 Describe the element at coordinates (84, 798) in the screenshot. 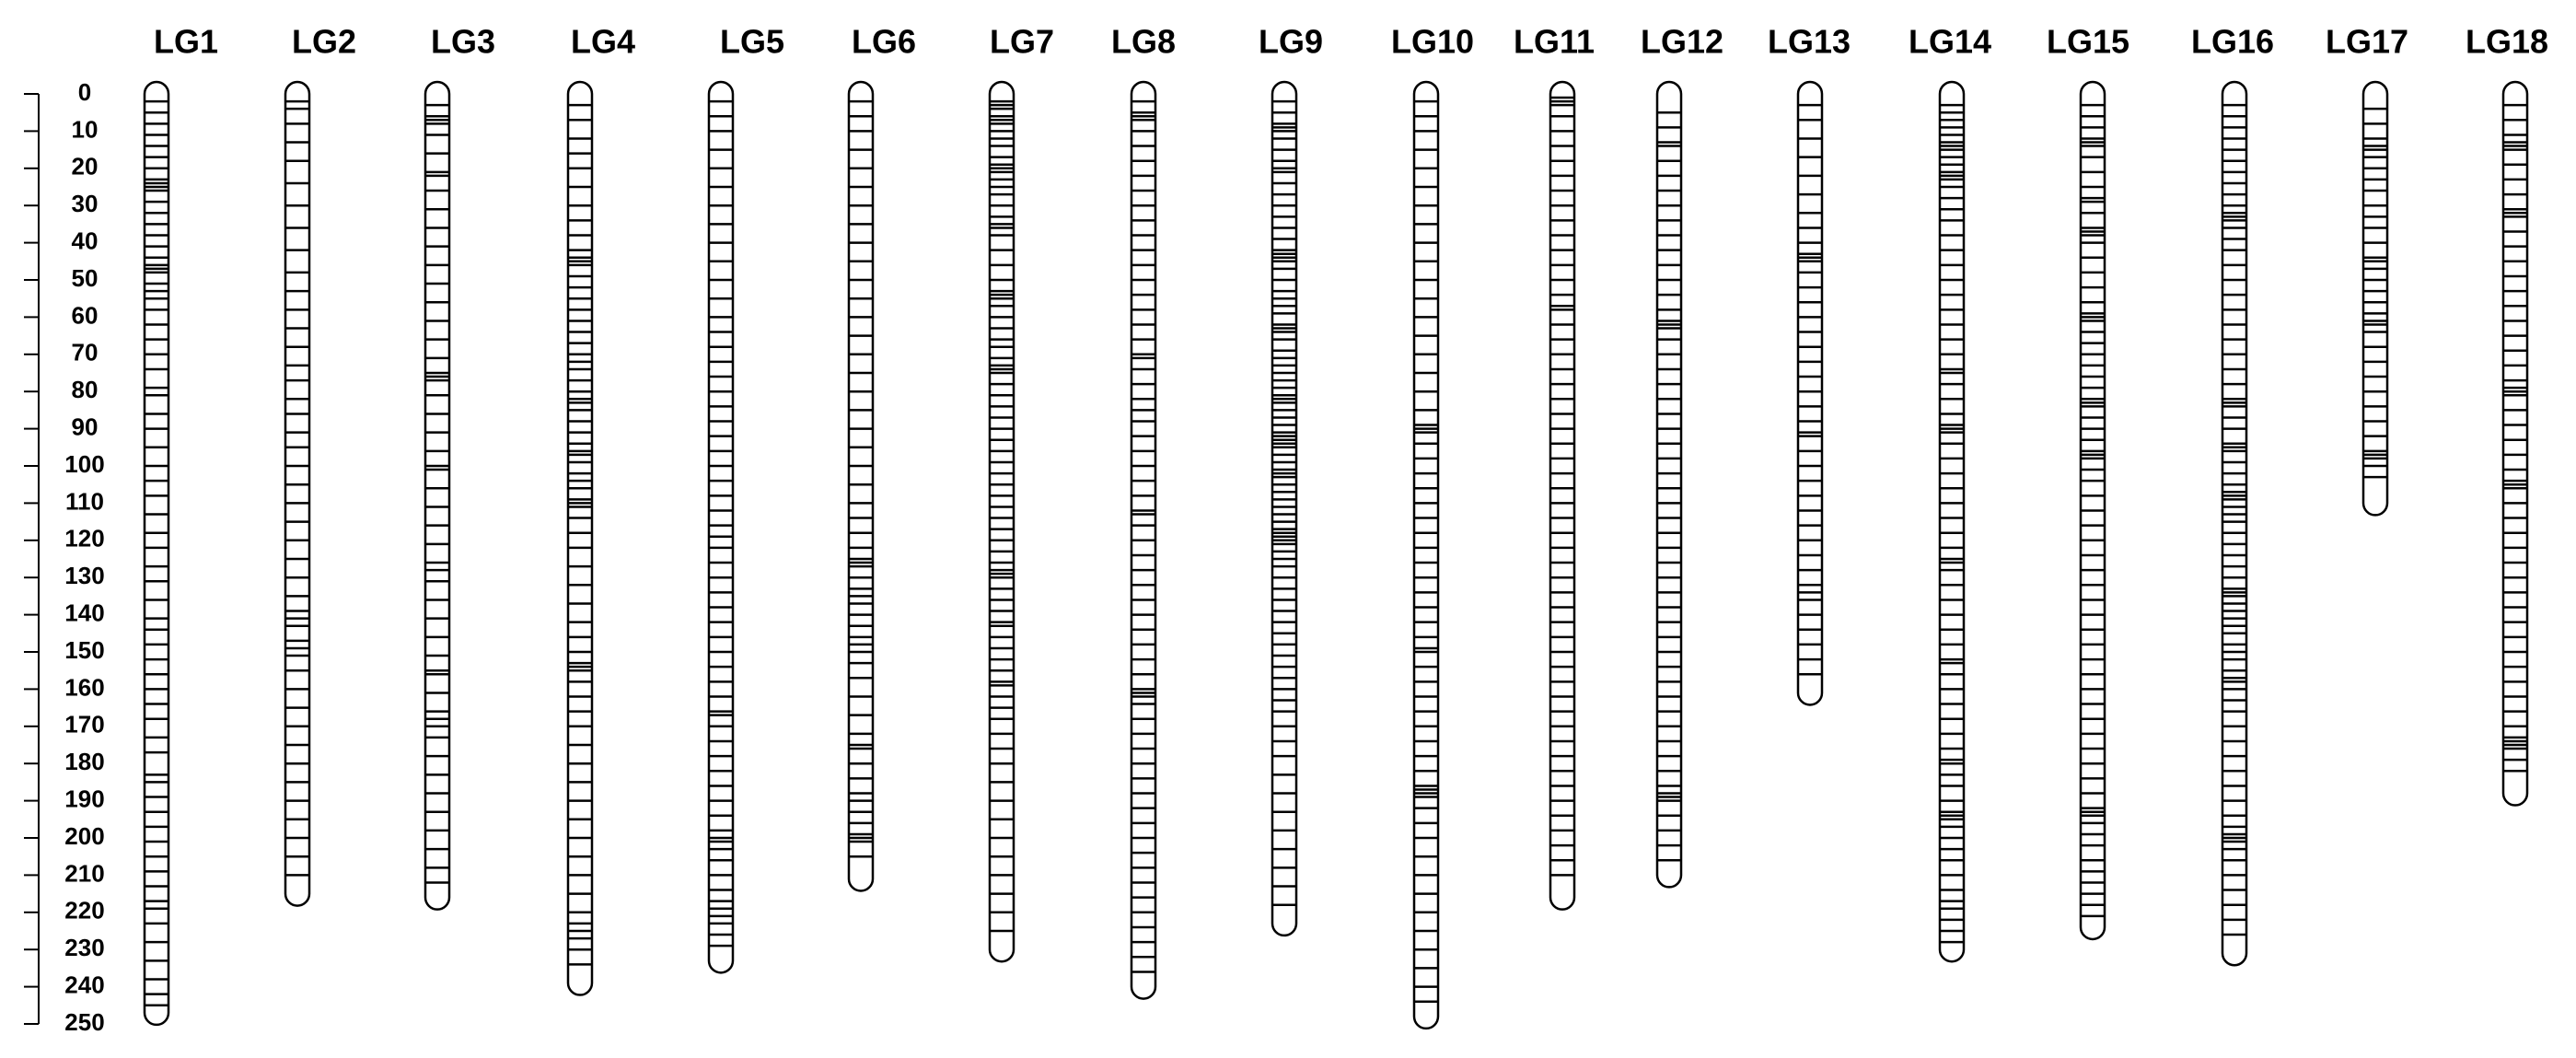

I see `y-tick-label: 190` at that location.